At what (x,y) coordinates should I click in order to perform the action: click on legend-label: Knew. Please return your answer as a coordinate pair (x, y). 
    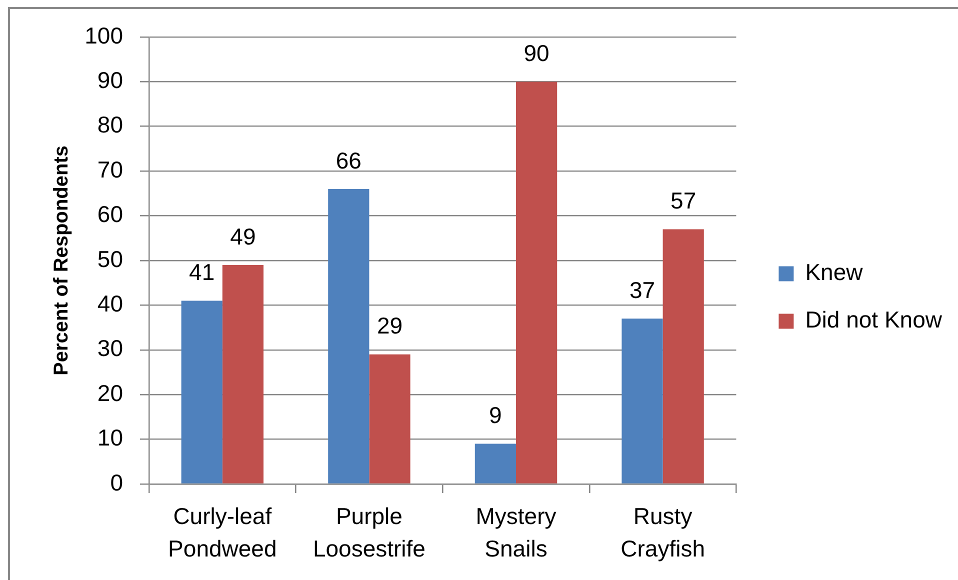
    Looking at the image, I should click on (834, 272).